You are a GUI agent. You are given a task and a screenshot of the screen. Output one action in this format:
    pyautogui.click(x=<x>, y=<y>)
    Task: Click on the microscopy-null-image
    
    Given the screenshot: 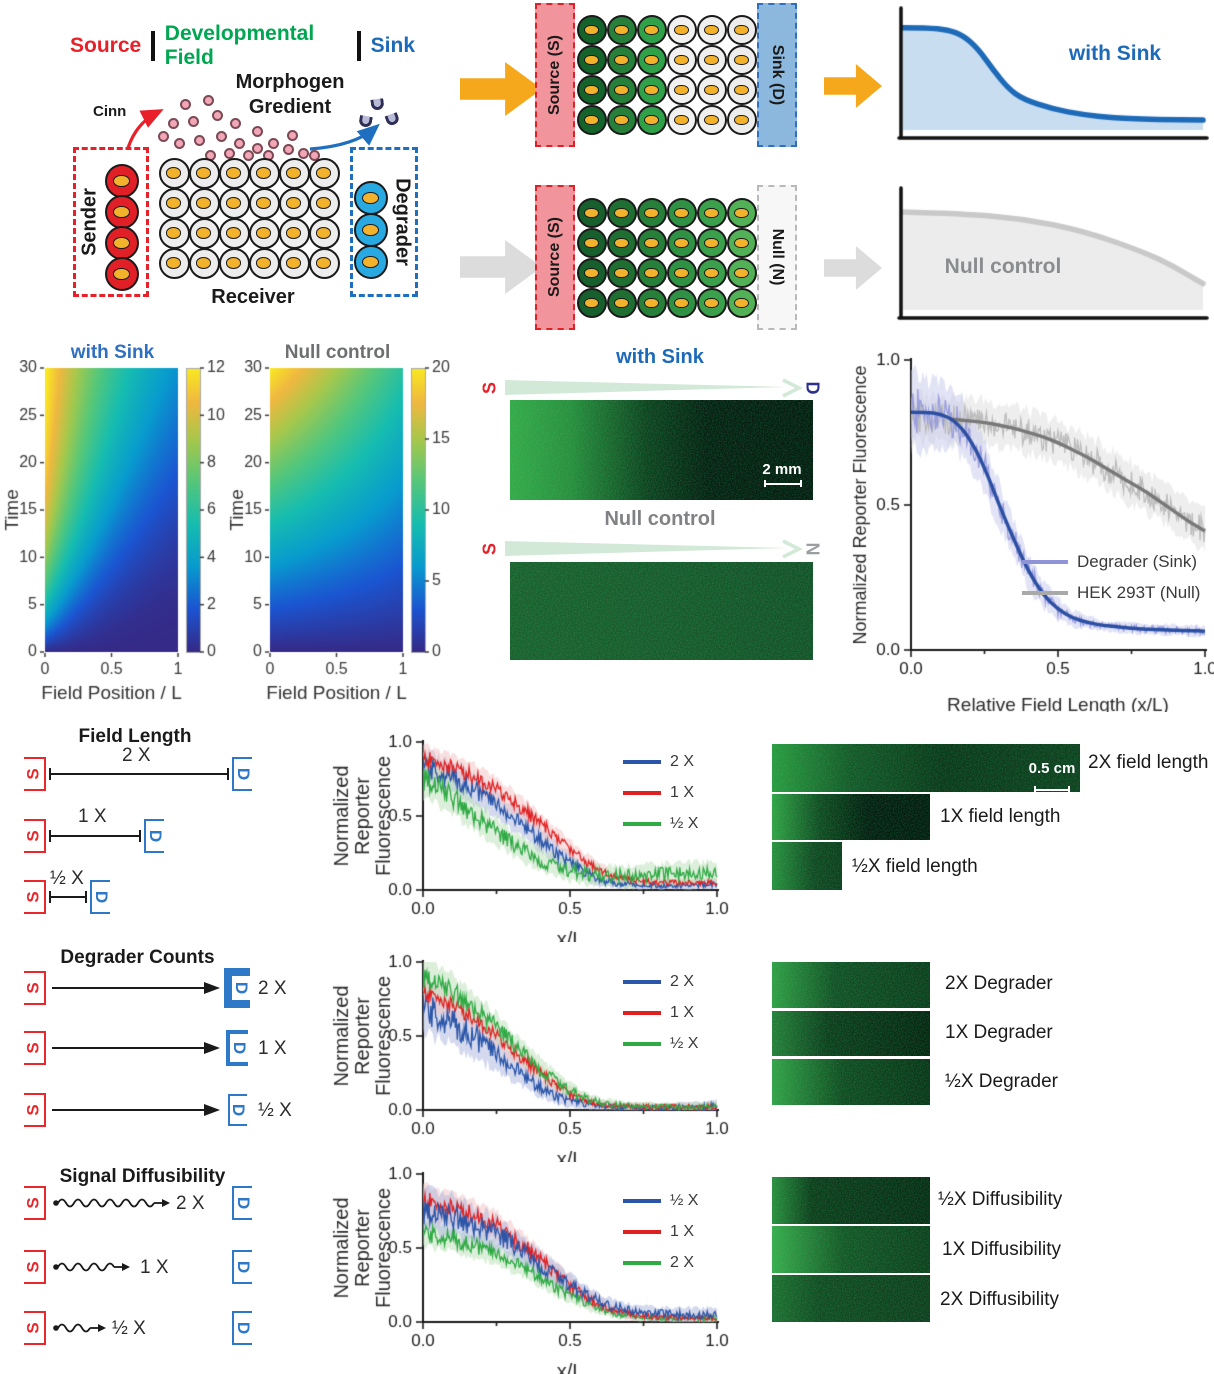 What is the action you would take?
    pyautogui.click(x=661, y=611)
    